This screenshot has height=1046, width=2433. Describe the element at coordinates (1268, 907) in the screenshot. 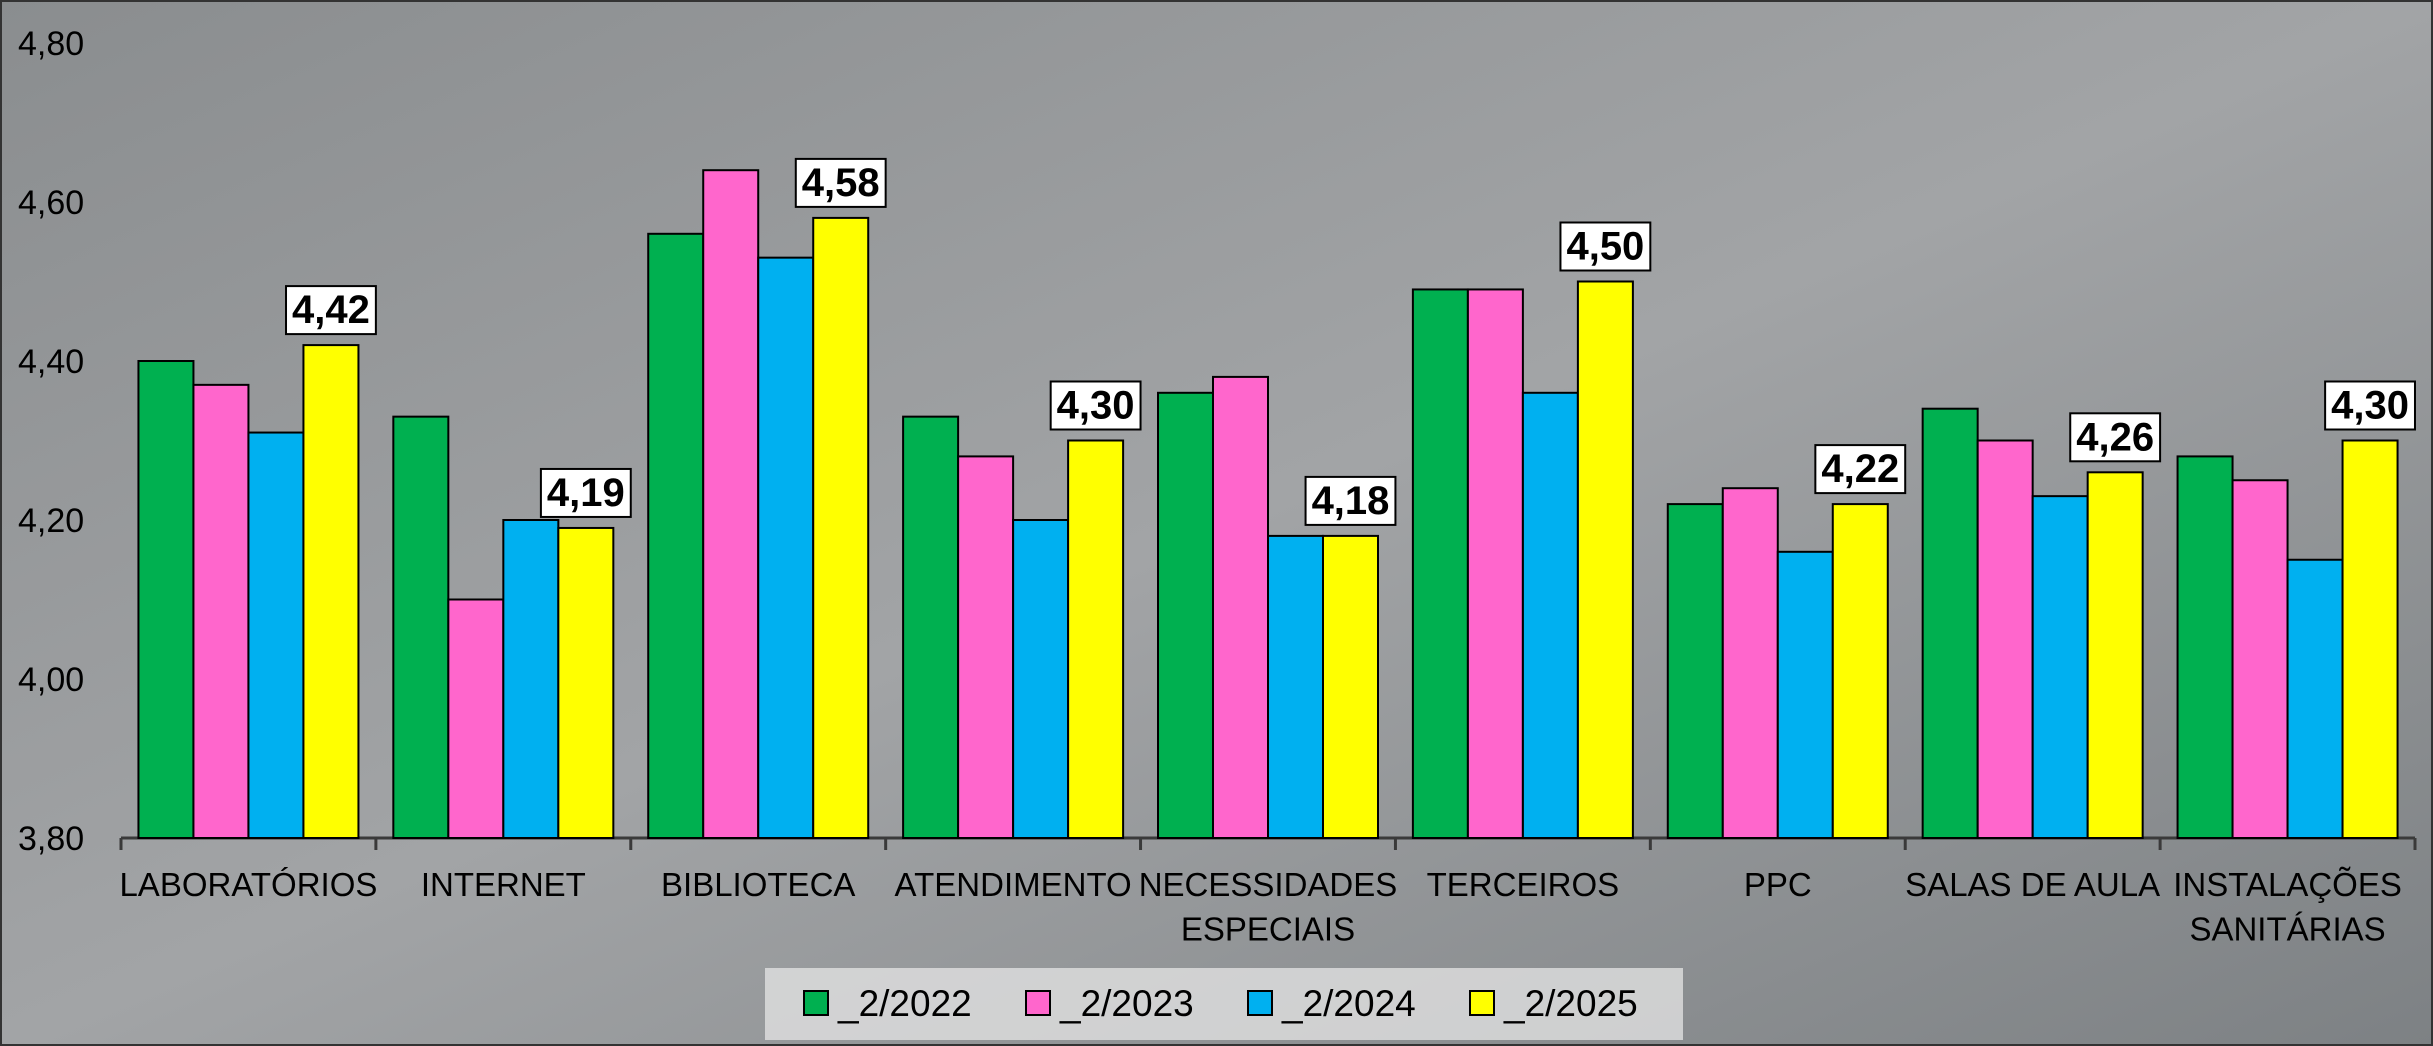

I see `x-tick-label: NECESSIDADES ESPECIAIS` at that location.